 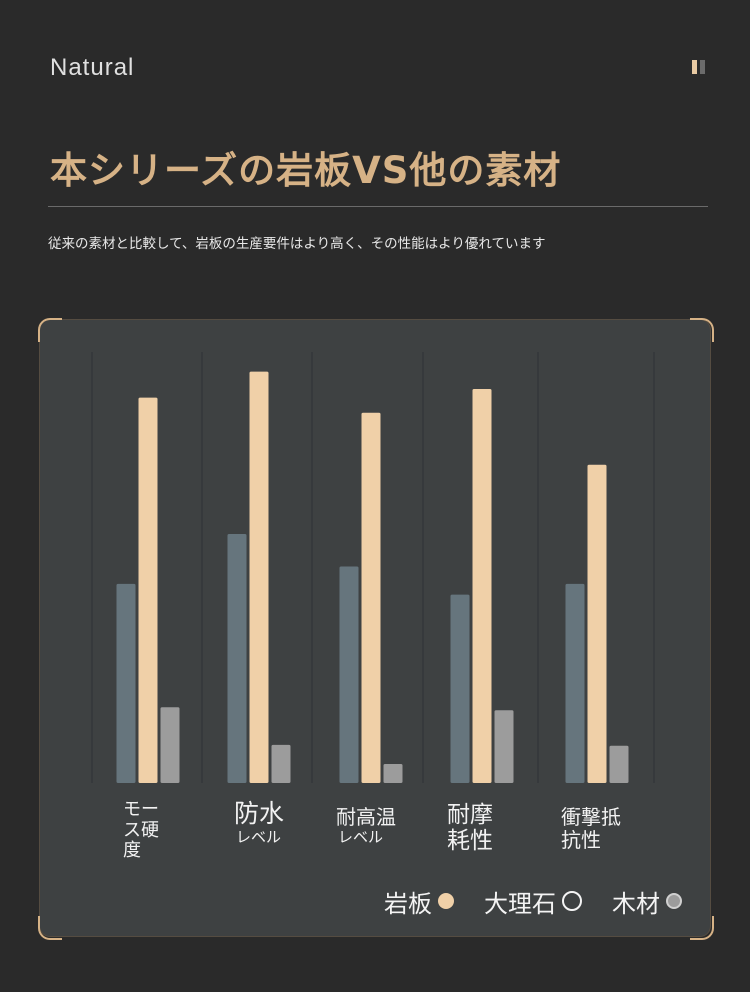 What do you see at coordinates (674, 901) in the screenshot?
I see `legend-dot-wood` at bounding box center [674, 901].